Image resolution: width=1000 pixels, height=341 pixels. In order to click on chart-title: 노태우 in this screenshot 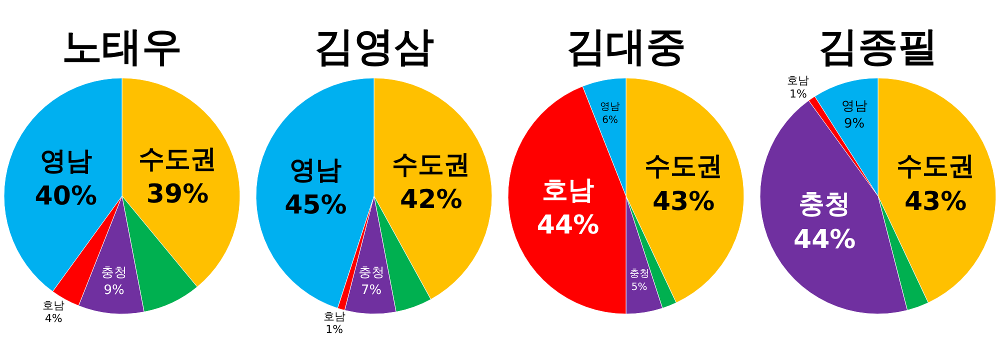, I will do `click(122, 47)`.